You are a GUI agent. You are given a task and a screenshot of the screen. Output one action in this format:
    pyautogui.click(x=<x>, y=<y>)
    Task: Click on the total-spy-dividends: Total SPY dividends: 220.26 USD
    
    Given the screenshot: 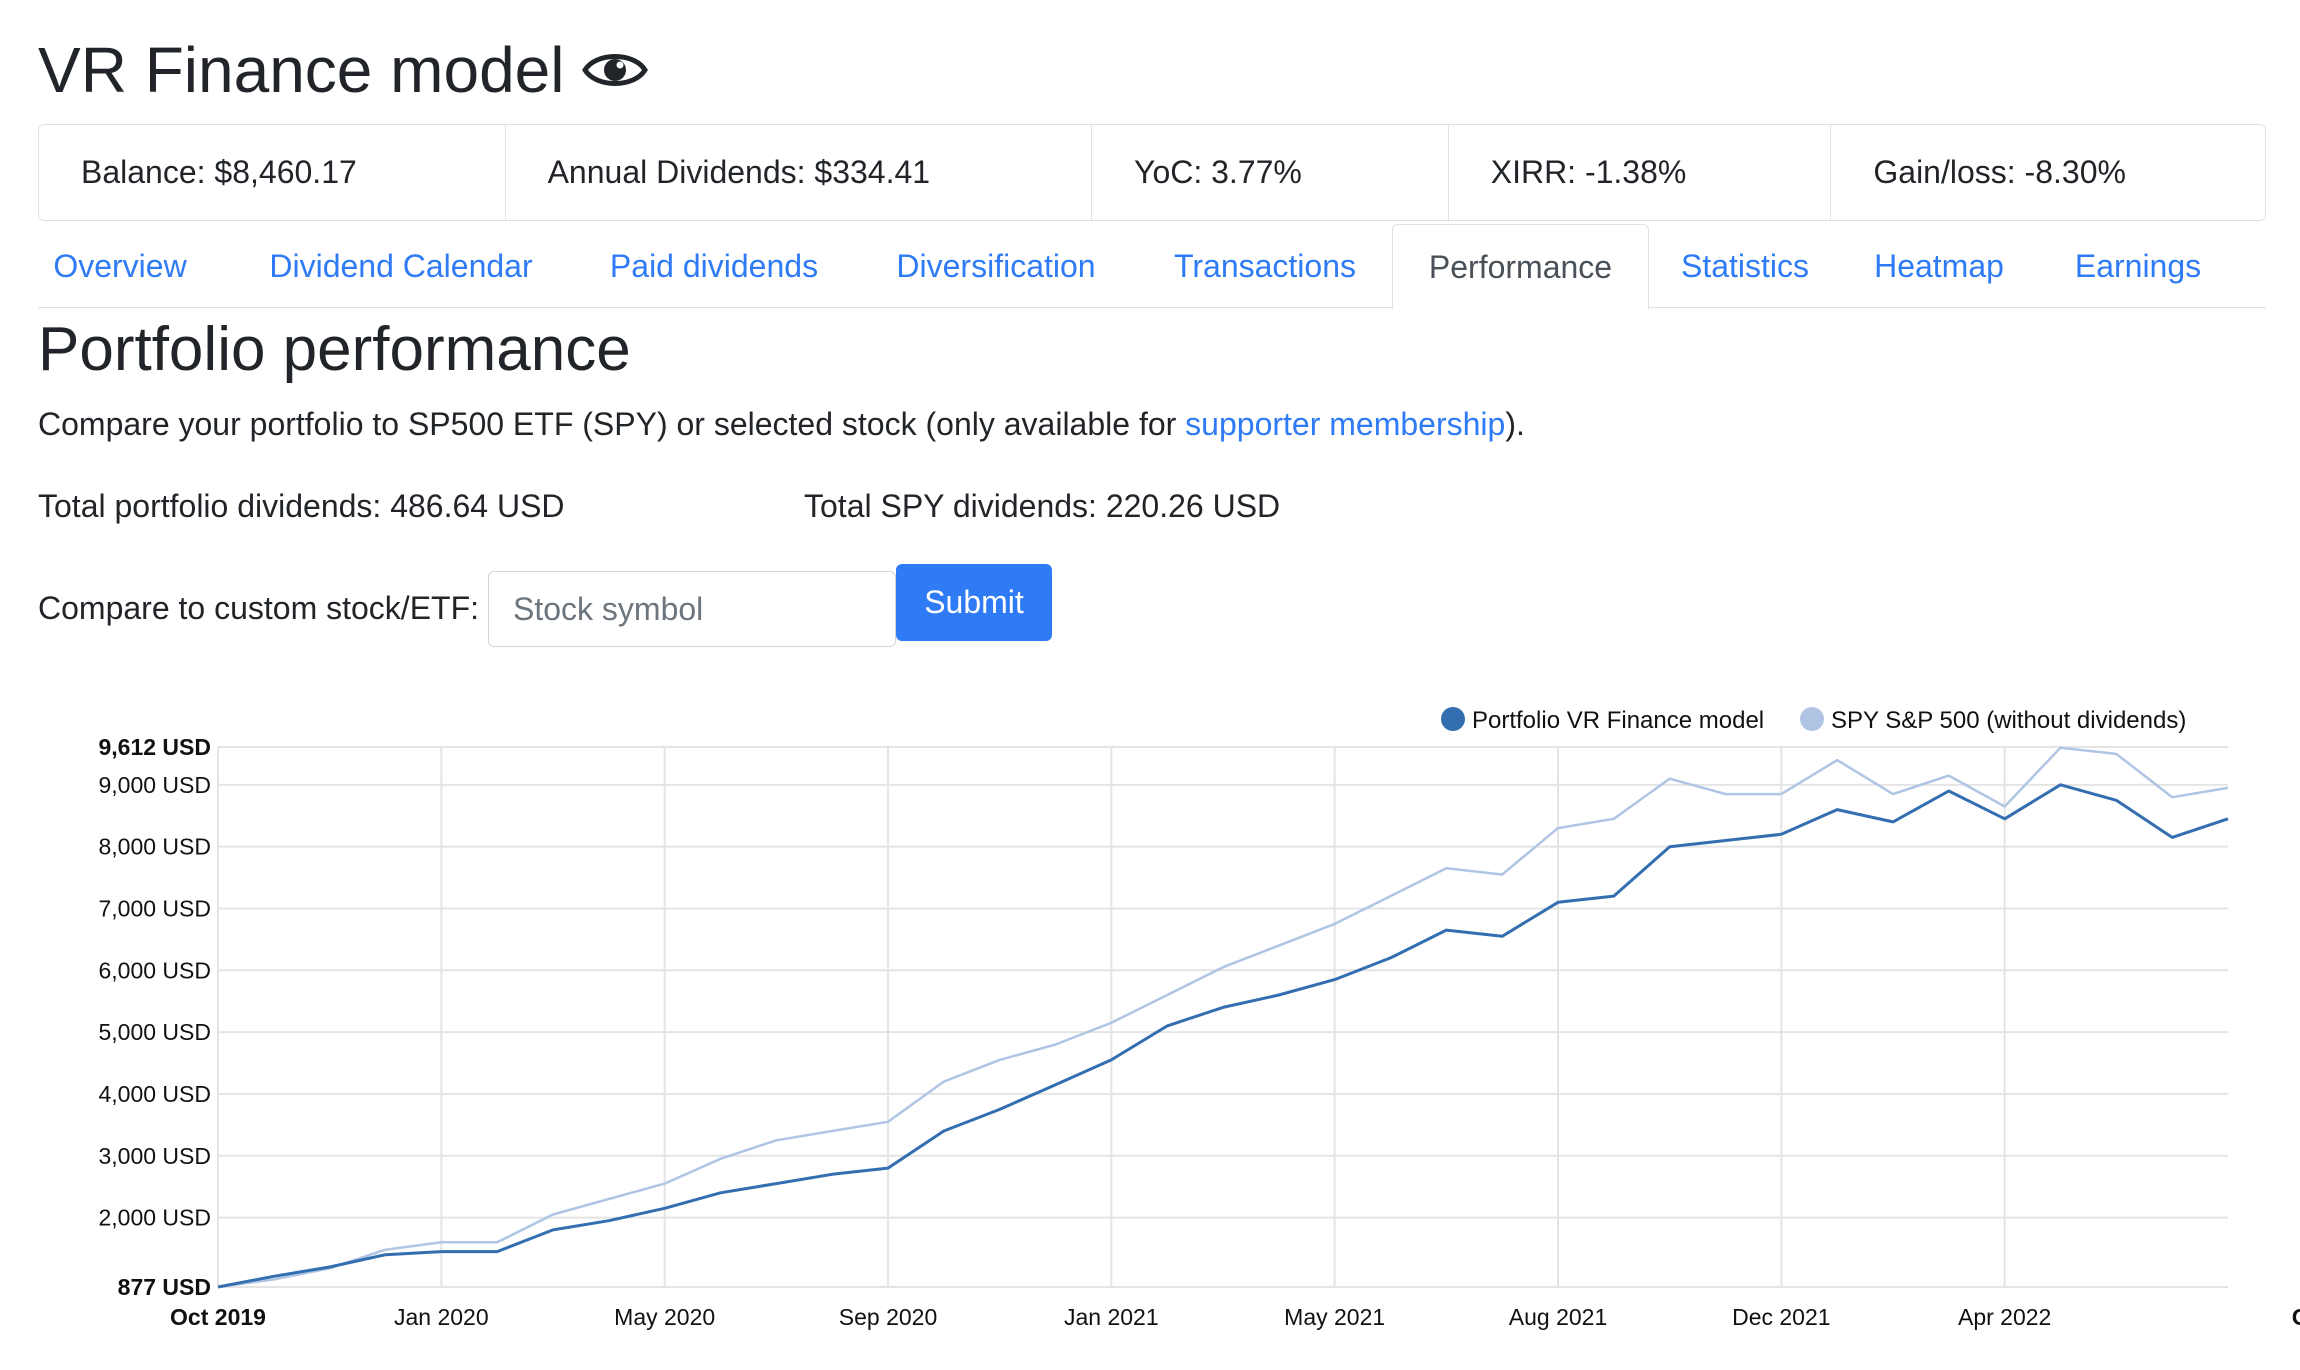 What is the action you would take?
    pyautogui.click(x=1042, y=506)
    